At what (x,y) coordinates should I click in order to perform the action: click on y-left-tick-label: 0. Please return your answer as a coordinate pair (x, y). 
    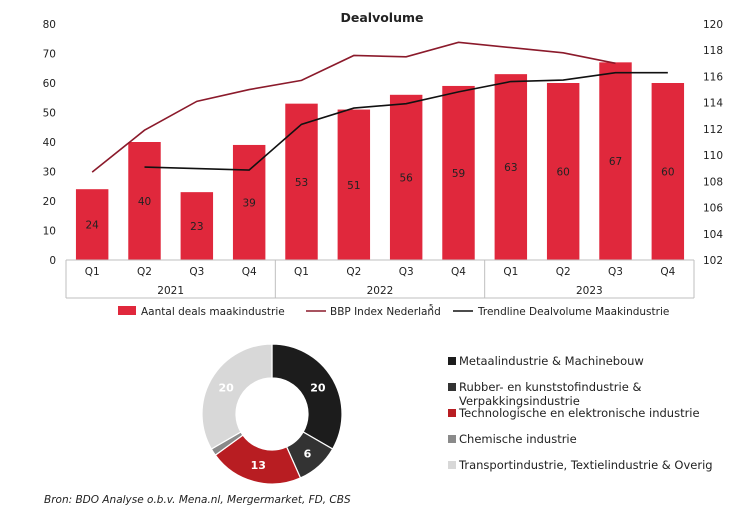
    Looking at the image, I should click on (52, 261).